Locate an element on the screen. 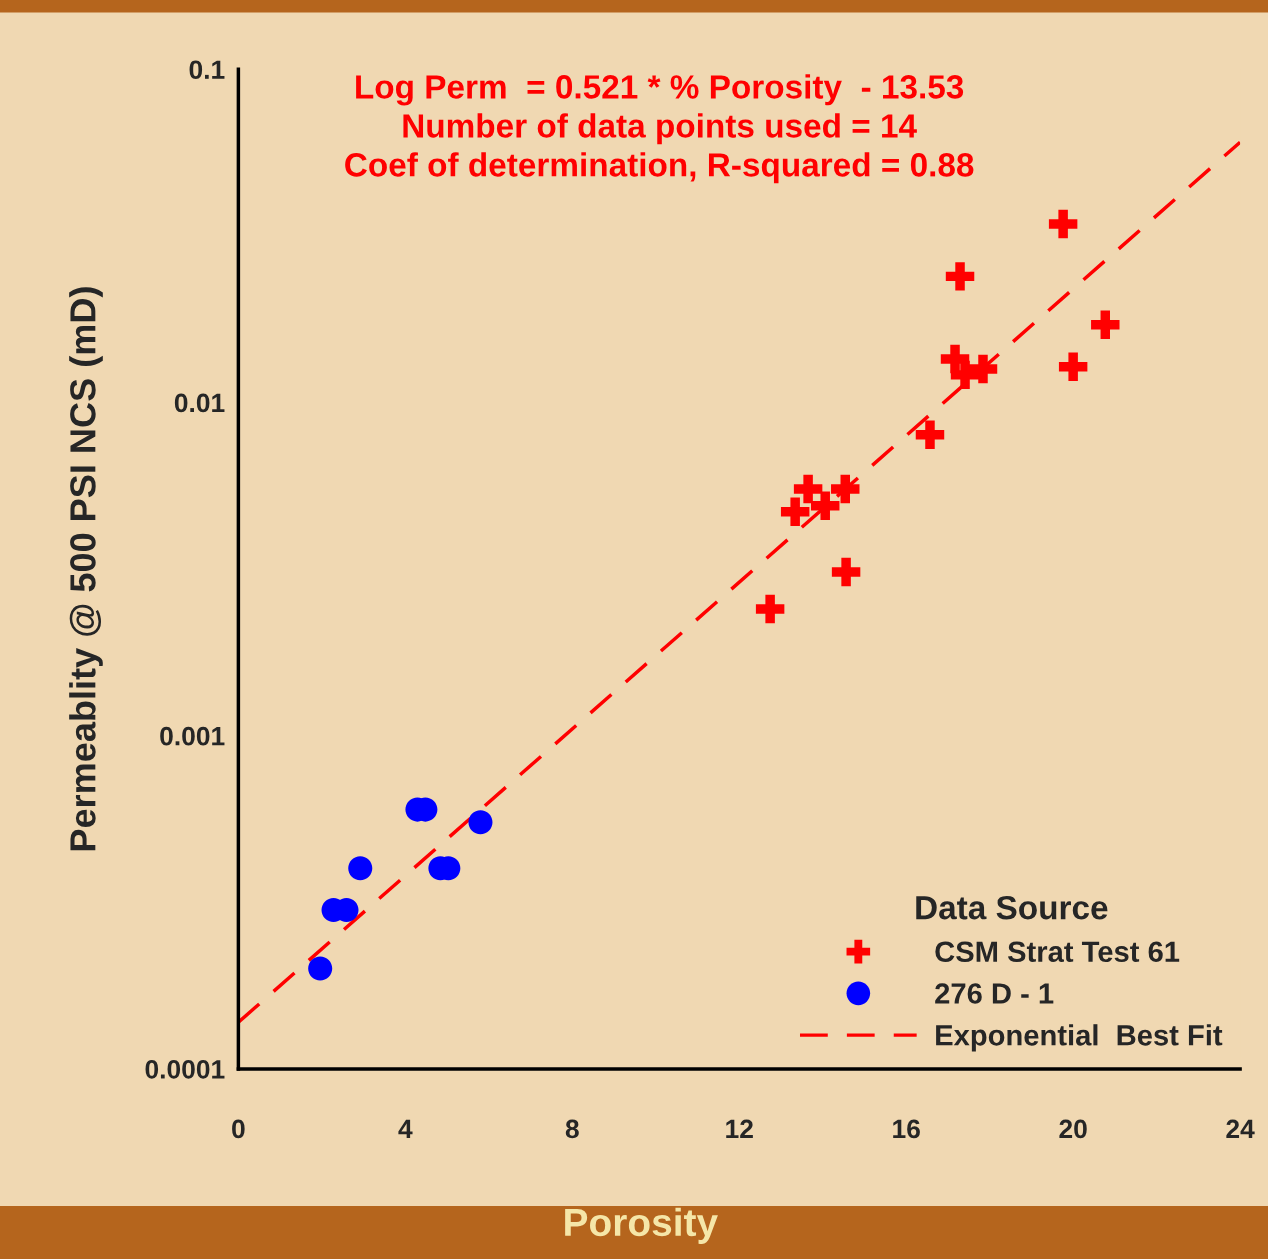 This screenshot has width=1268, height=1259. x-tick-label: 8 is located at coordinates (572, 1129).